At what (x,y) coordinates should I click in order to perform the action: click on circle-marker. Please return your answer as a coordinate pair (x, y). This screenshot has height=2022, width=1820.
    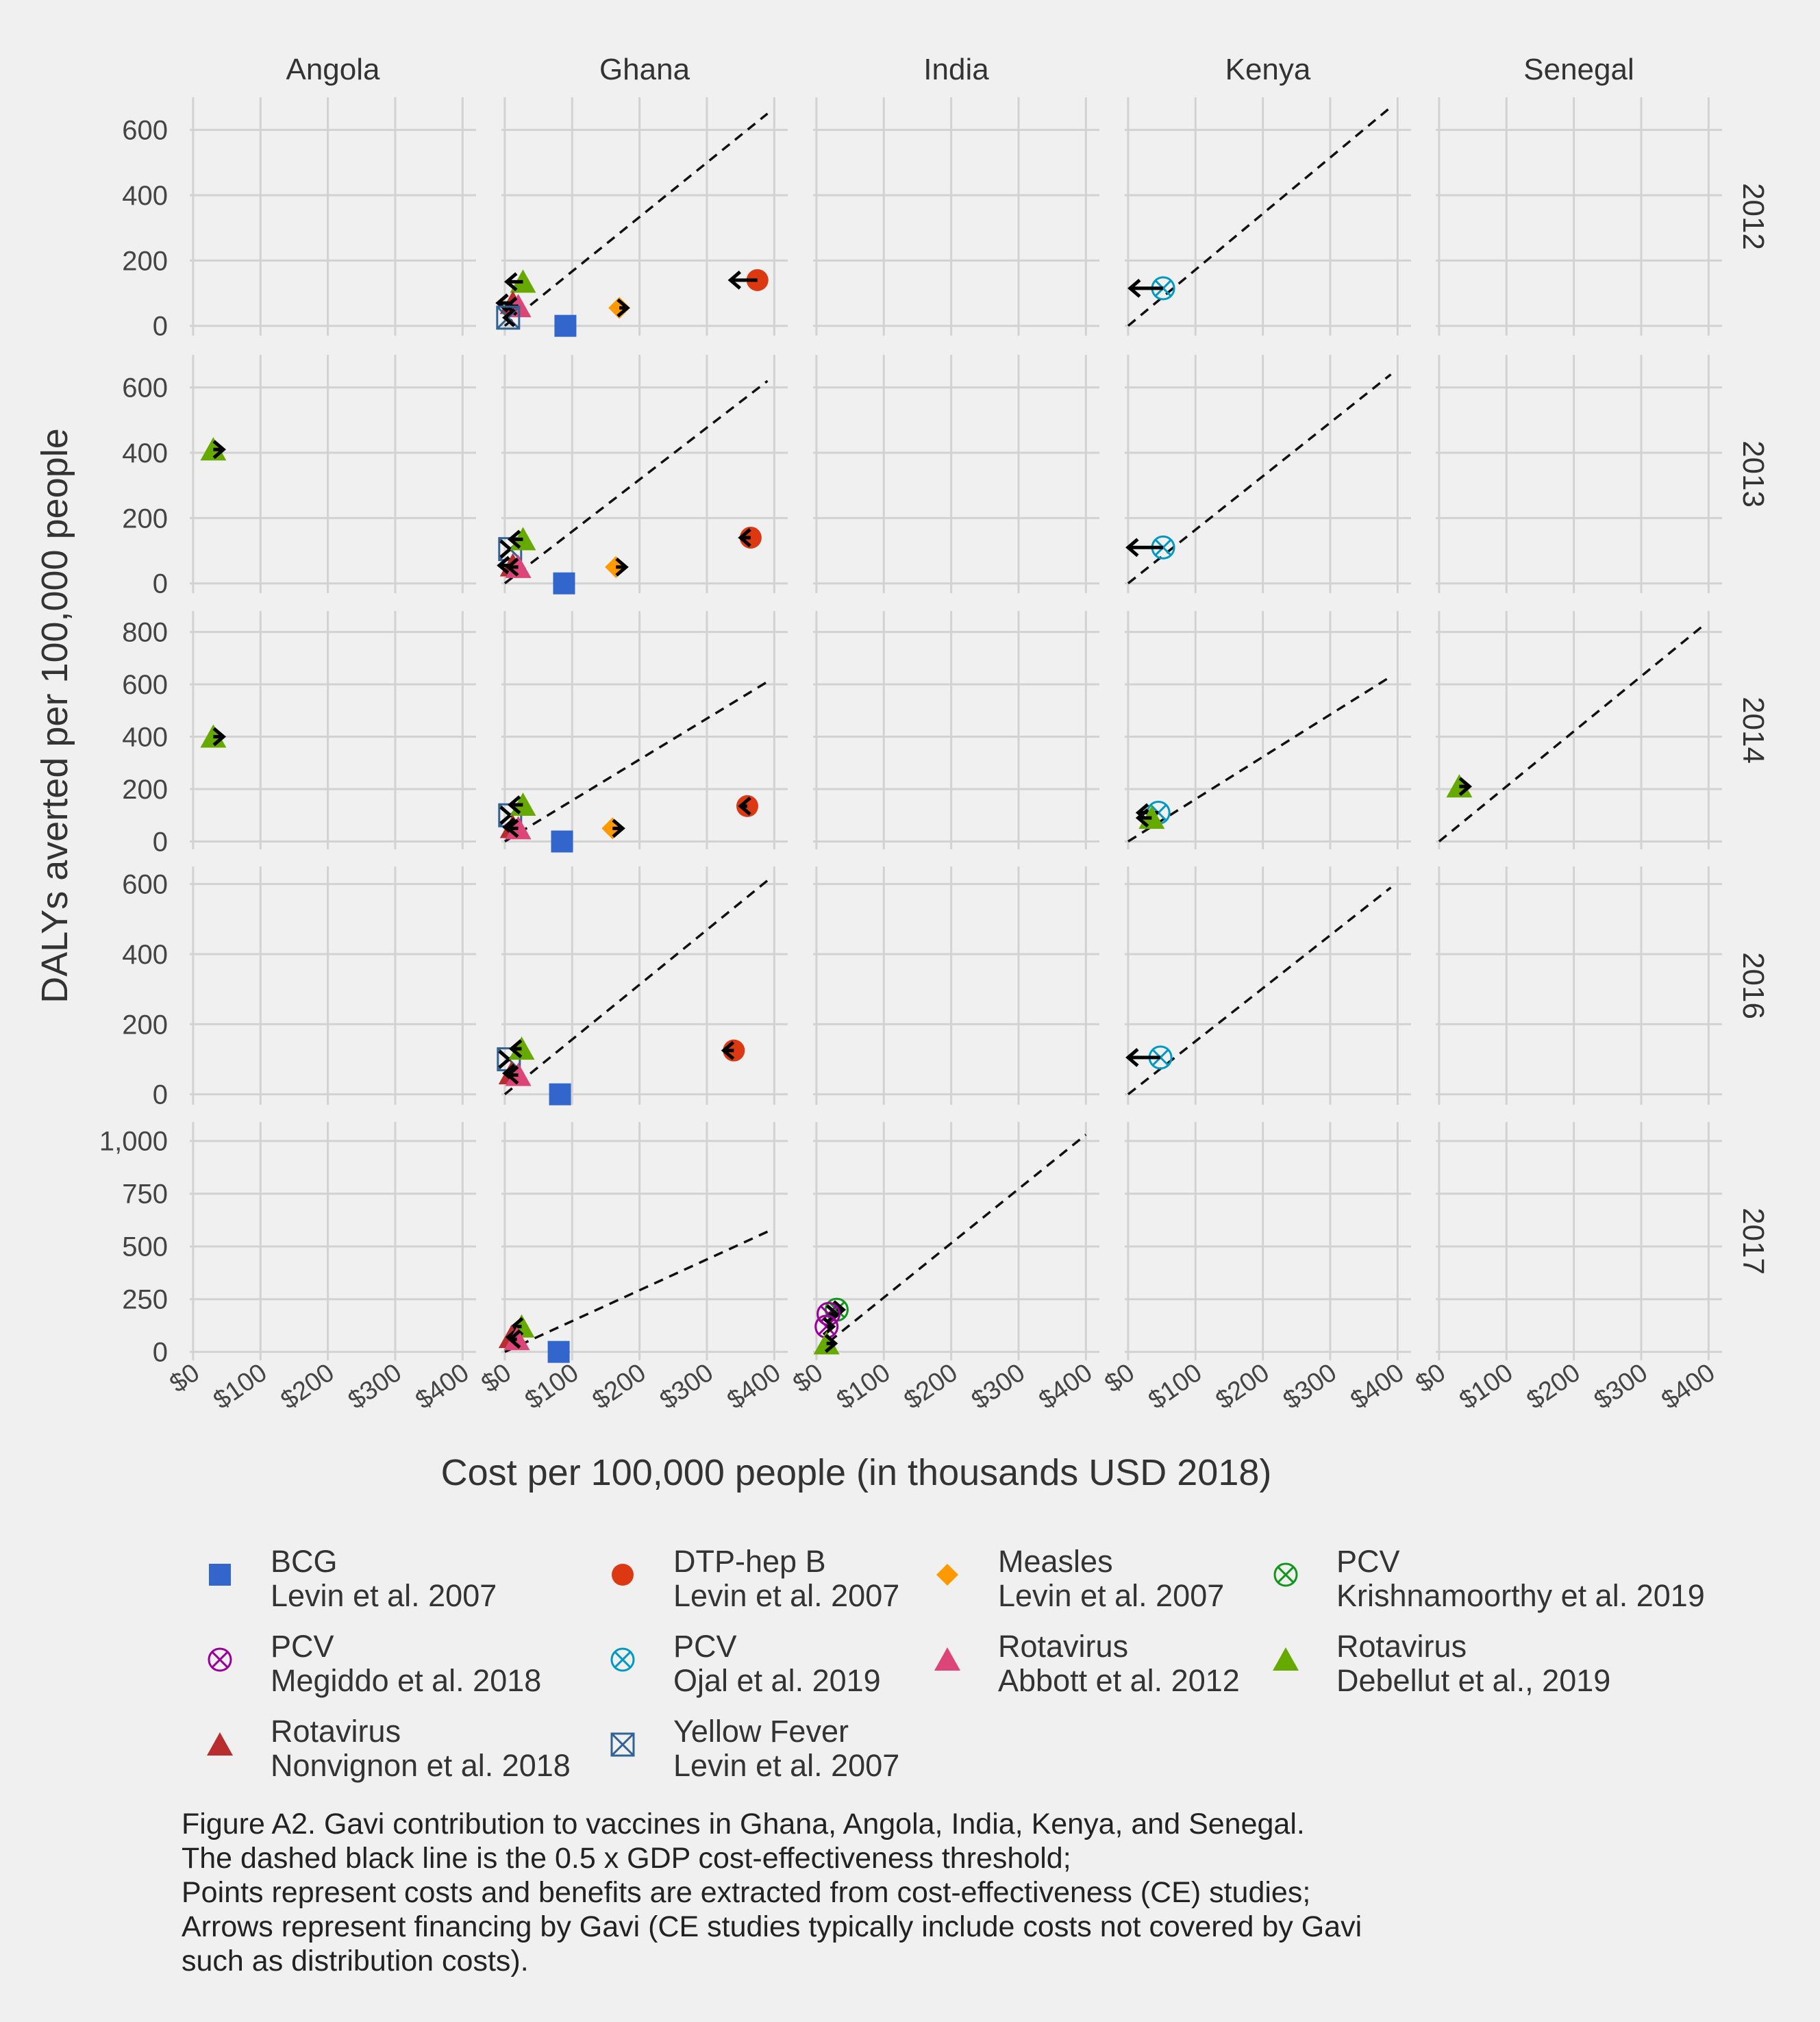
    Looking at the image, I should click on (623, 1575).